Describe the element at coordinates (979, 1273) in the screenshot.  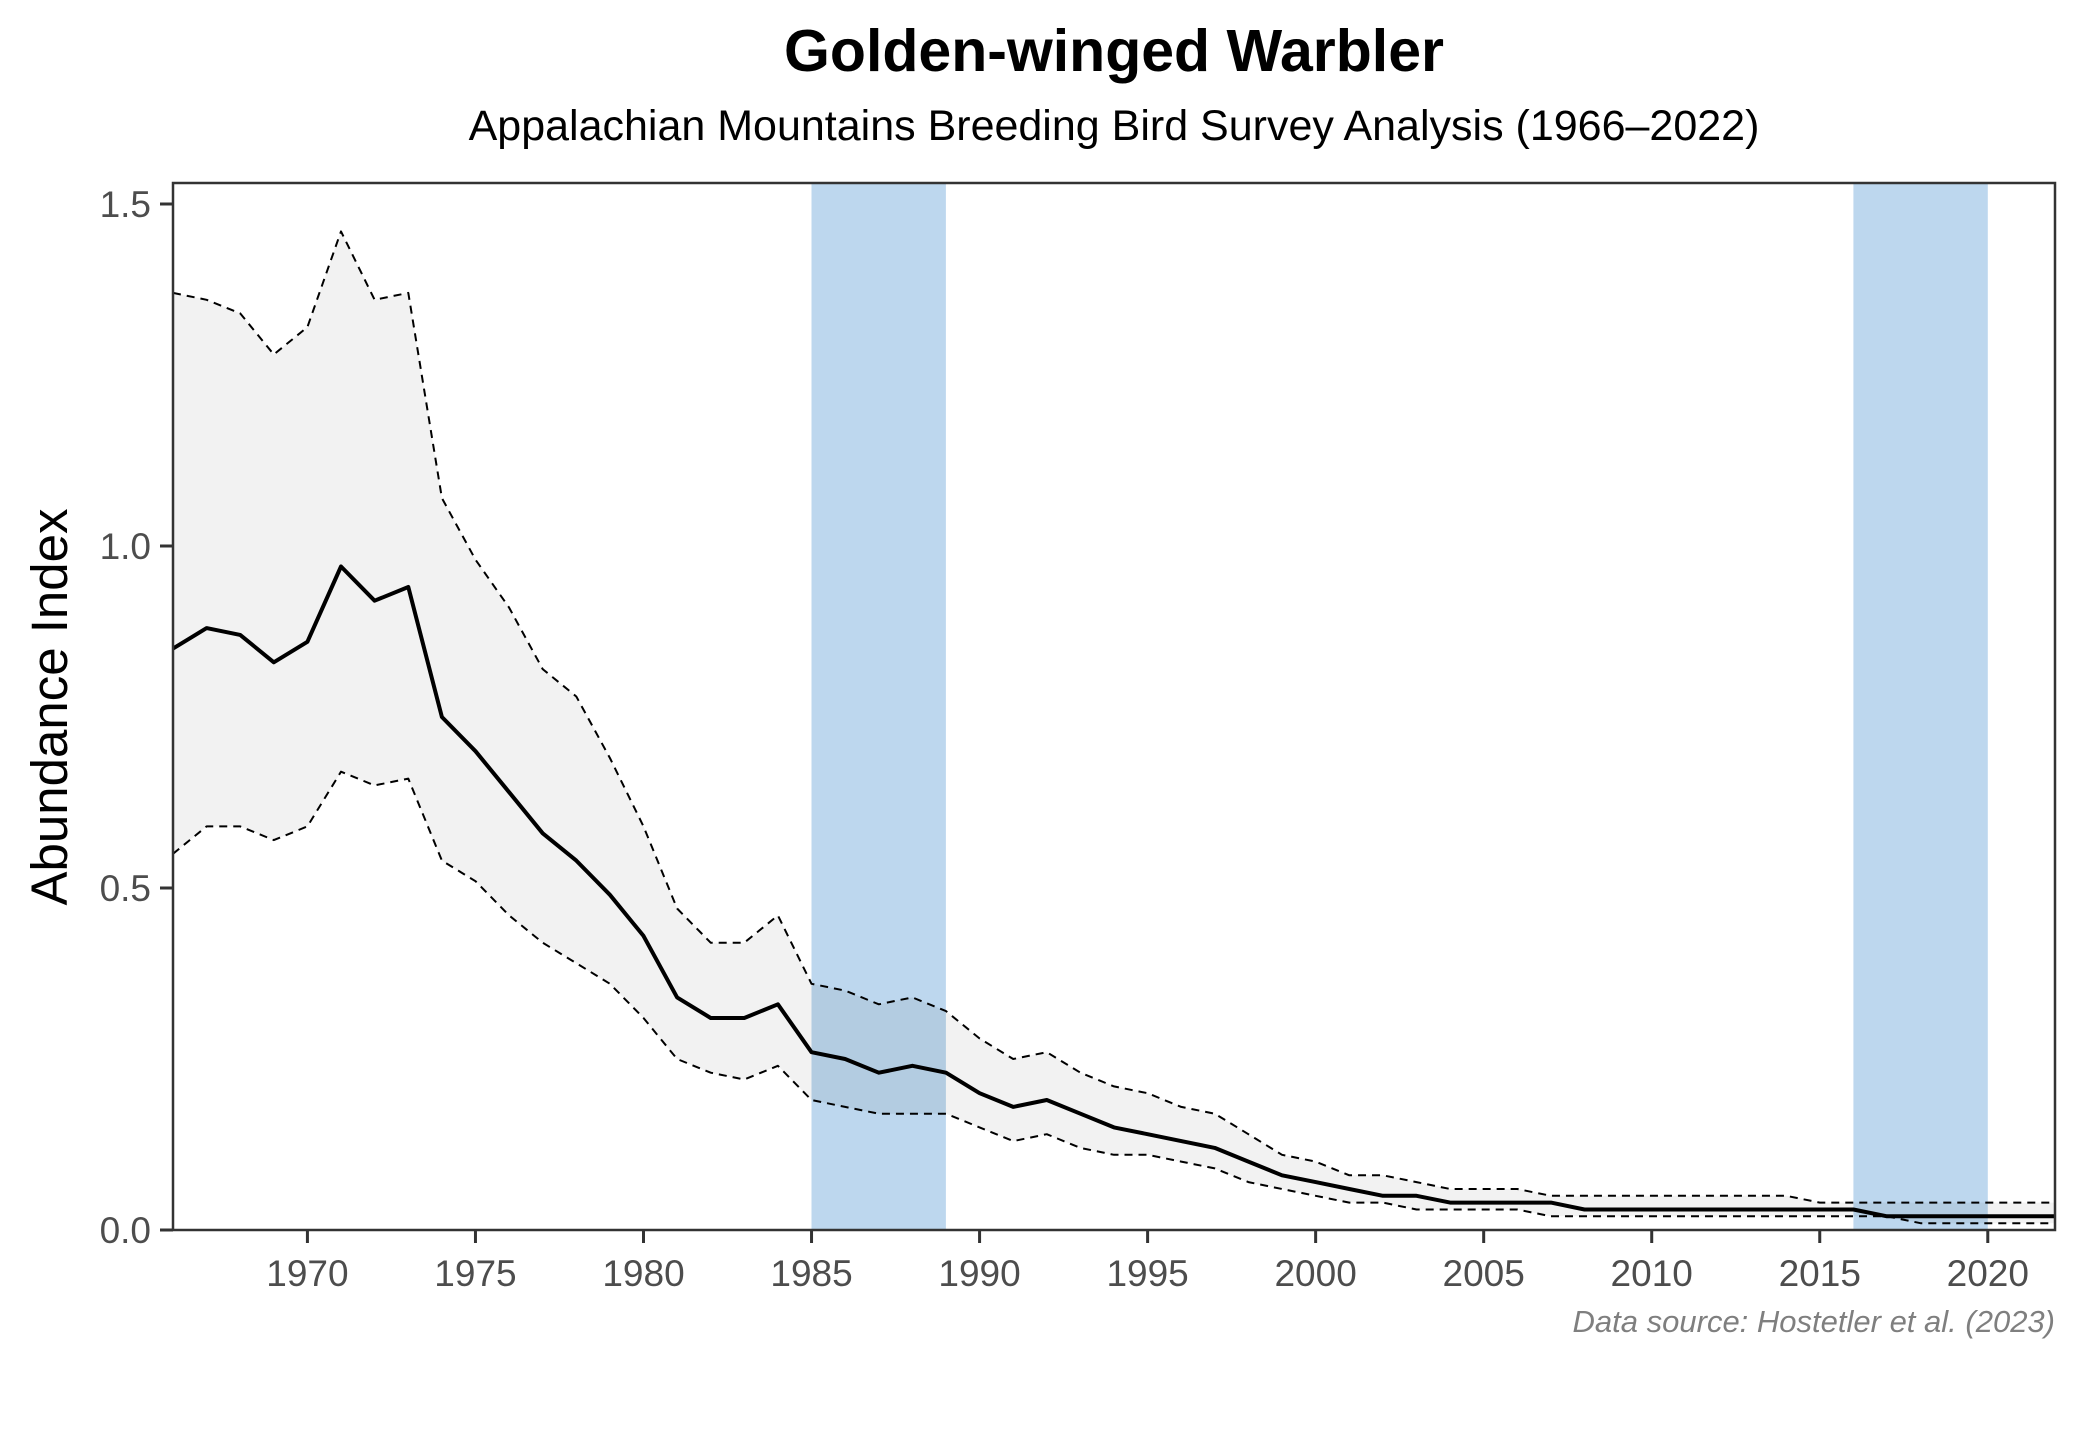
I see `x-tick-label: 1990` at that location.